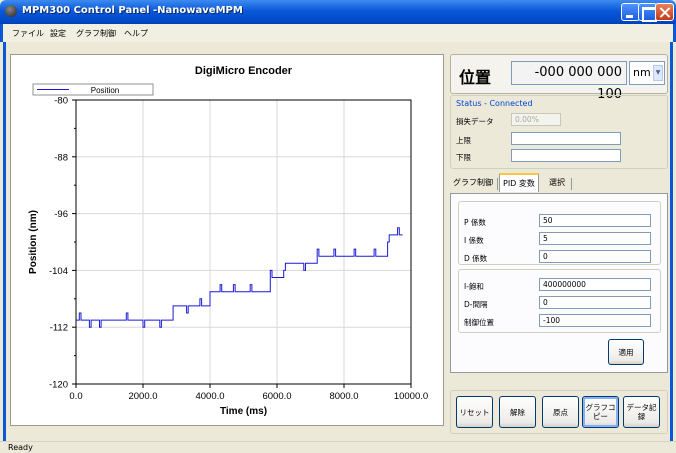  I want to click on menu-file: ファイル, so click(28, 33).